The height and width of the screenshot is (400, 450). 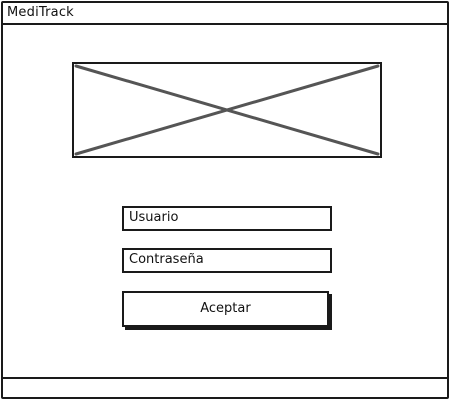 What do you see at coordinates (227, 260) in the screenshot?
I see `password-field: Contraseña` at bounding box center [227, 260].